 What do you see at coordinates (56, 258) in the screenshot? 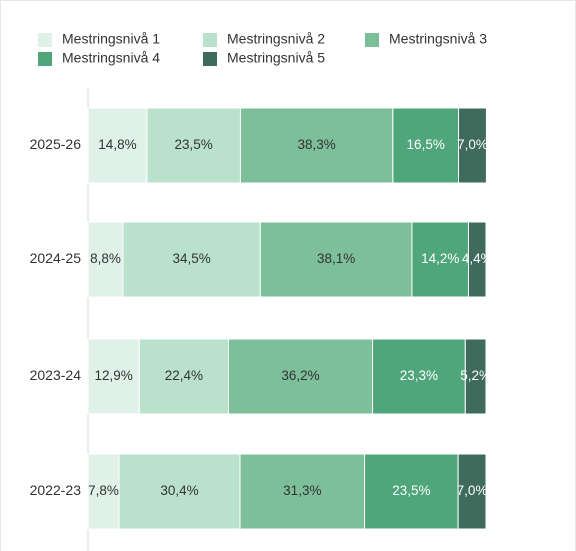
I see `y-tick-label: 2024-25` at bounding box center [56, 258].